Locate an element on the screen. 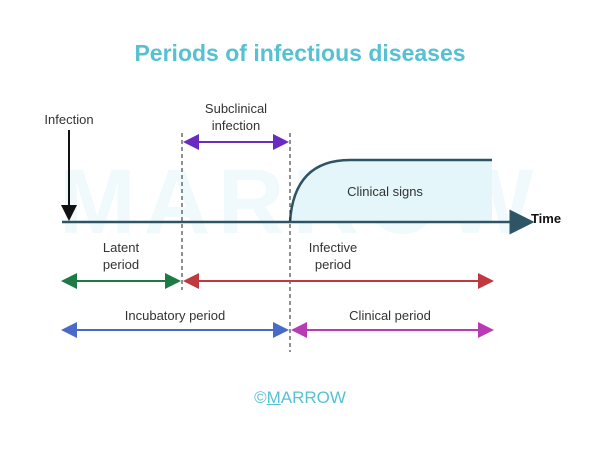  clinical-signs-label: Clinical signs is located at coordinates (385, 191).